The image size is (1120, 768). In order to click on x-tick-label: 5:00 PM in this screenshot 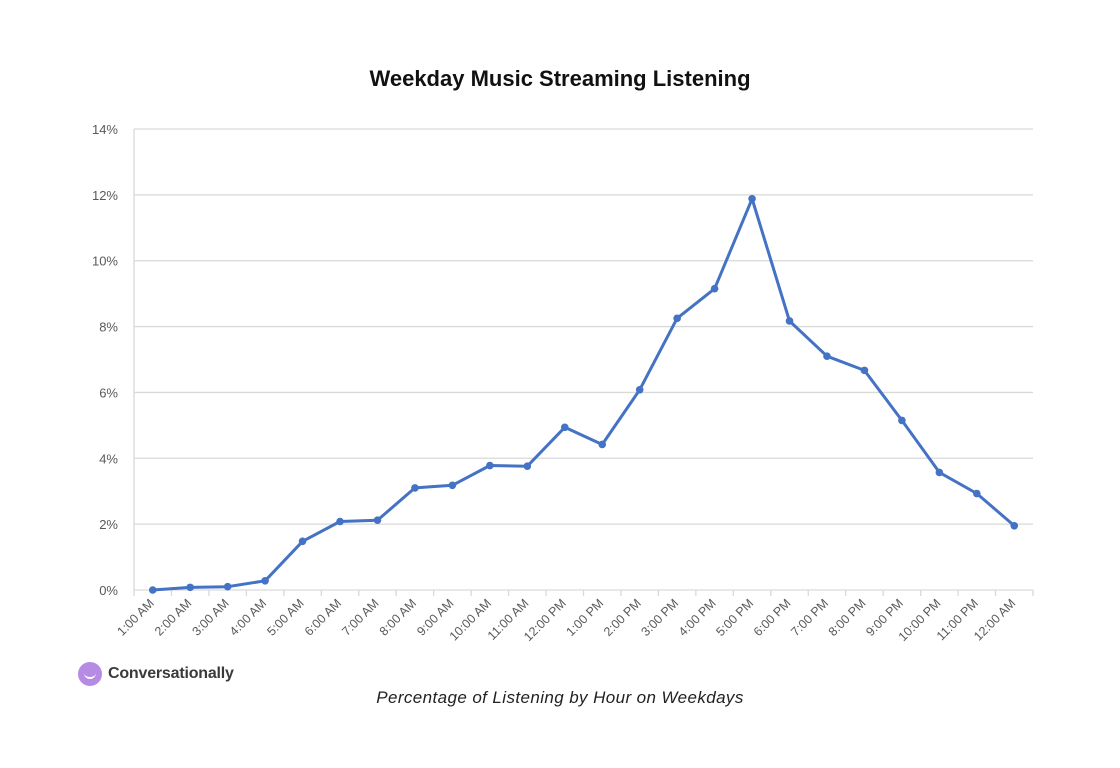, I will do `click(734, 617)`.